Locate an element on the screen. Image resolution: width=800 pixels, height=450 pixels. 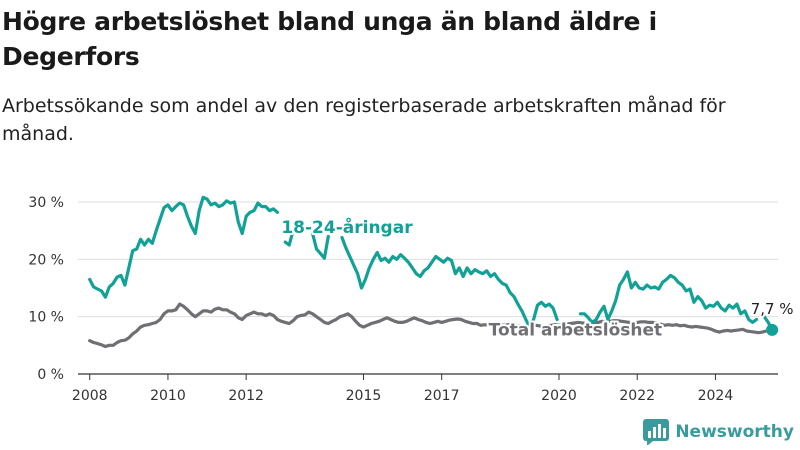
x-tick-label: 2017 is located at coordinates (442, 396).